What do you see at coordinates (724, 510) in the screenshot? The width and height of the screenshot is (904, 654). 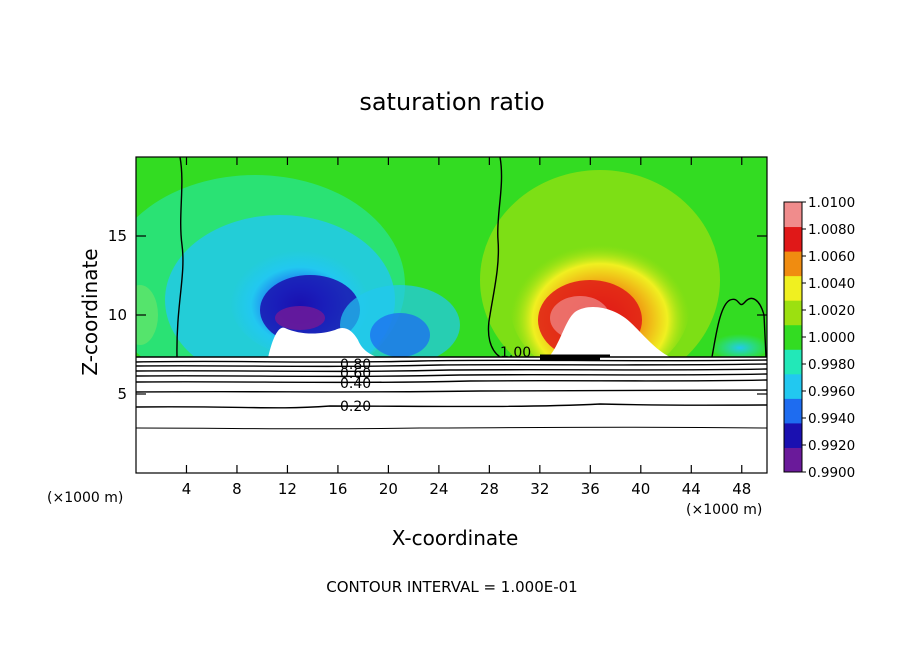 I see `x-unit-label: (×1000 m)` at bounding box center [724, 510].